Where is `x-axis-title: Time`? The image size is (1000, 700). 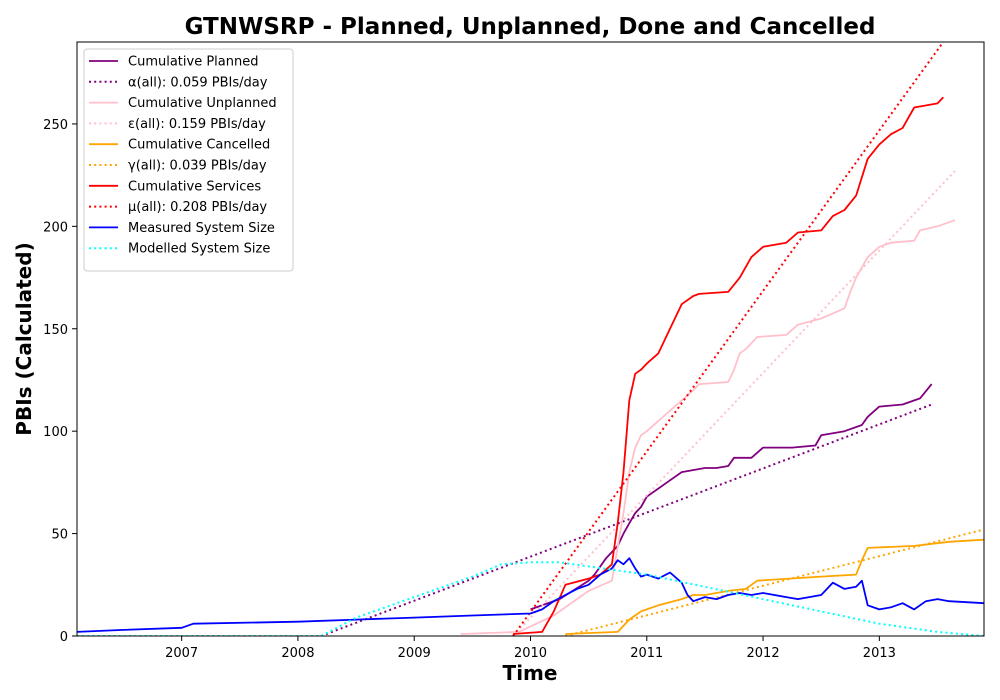
x-axis-title: Time is located at coordinates (530, 673).